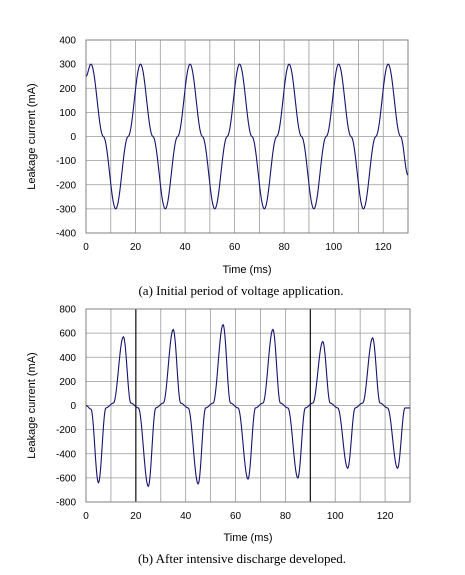 This screenshot has width=465, height=575. What do you see at coordinates (66, 503) in the screenshot?
I see `y-tick-label: -800` at bounding box center [66, 503].